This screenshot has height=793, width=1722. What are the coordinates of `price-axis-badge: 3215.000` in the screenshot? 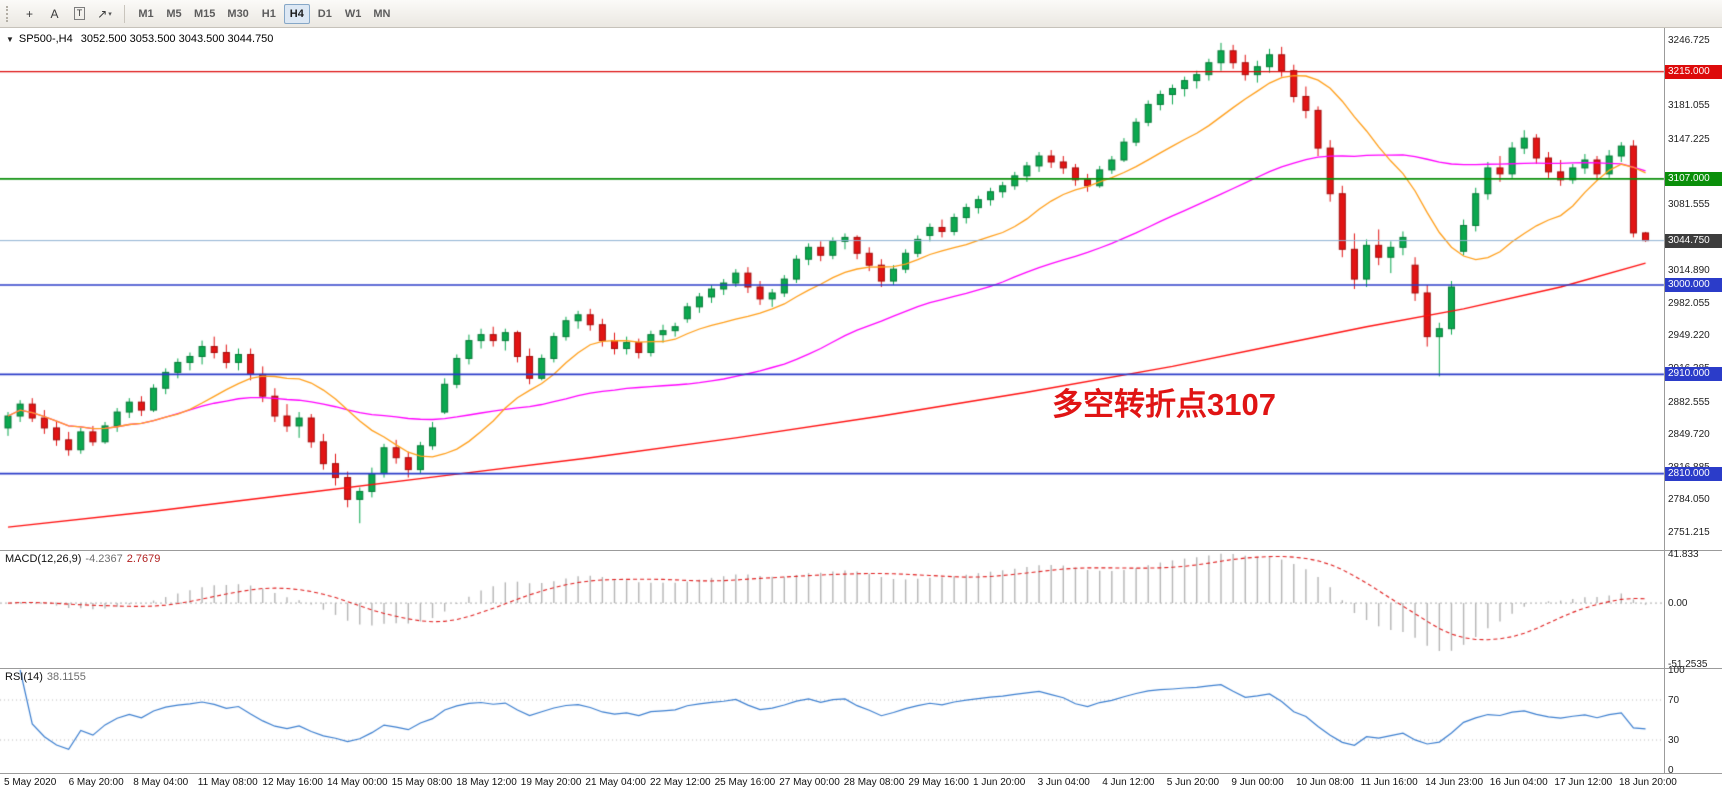 It's located at (1693, 71).